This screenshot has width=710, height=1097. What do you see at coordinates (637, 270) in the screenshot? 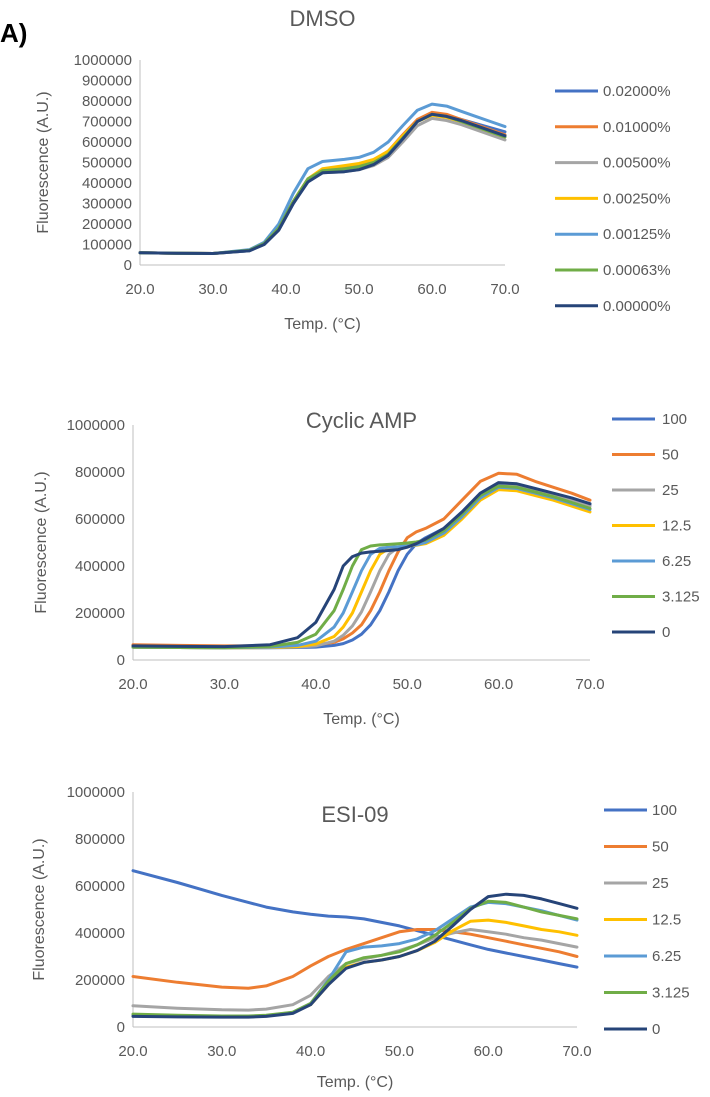
I see `legend-label: 0.00063%` at bounding box center [637, 270].